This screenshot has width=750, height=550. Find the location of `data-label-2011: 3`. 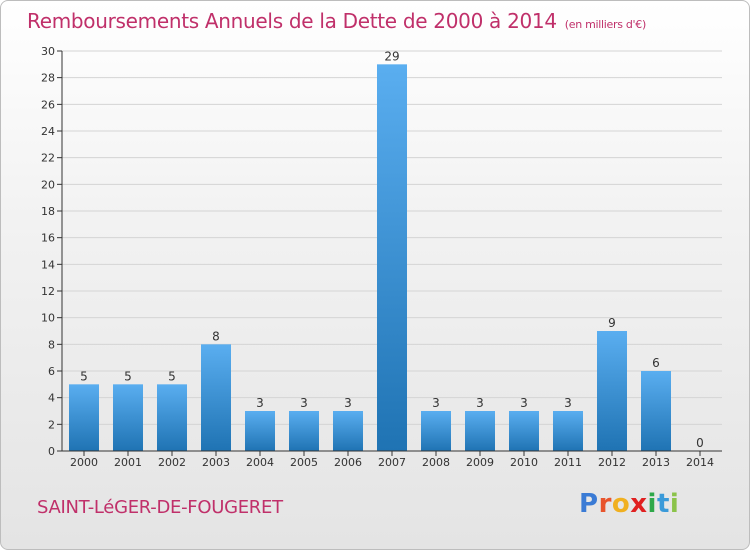

data-label-2011: 3 is located at coordinates (568, 403).